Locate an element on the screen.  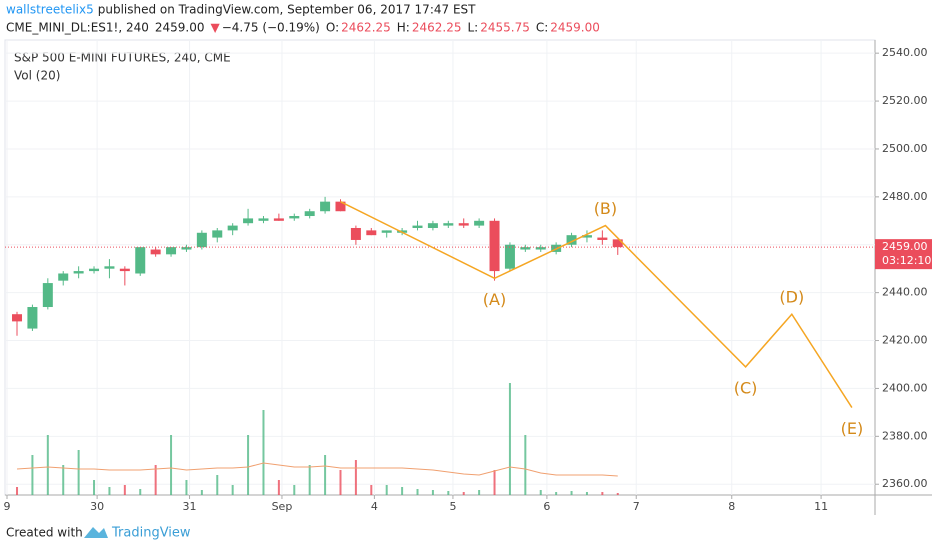
x-tick-label: 6 is located at coordinates (546, 506).